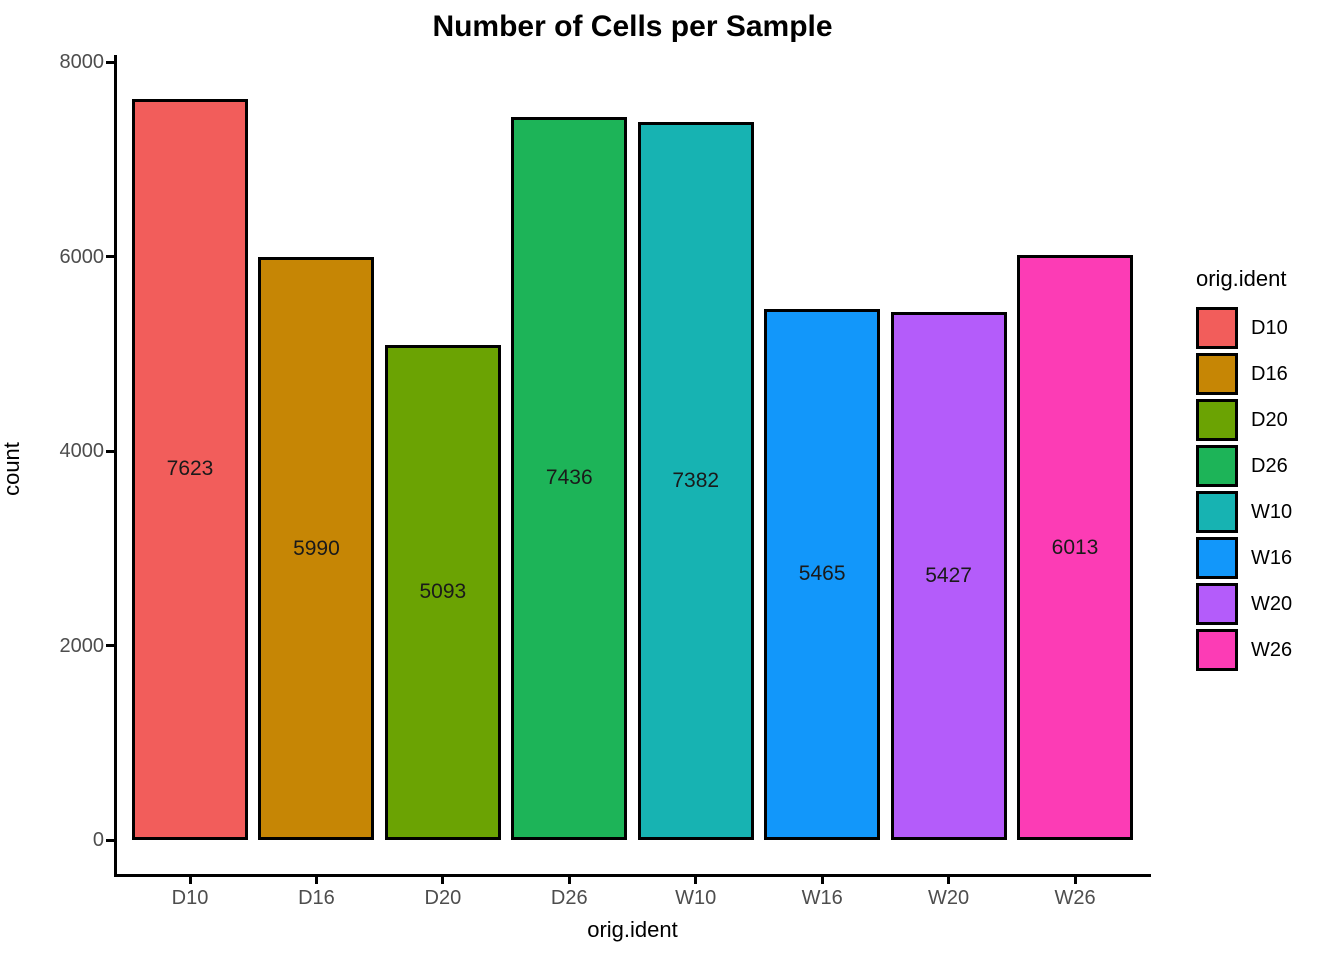 Image resolution: width=1344 pixels, height=960 pixels. I want to click on x-tick-label-W26: W26, so click(1075, 898).